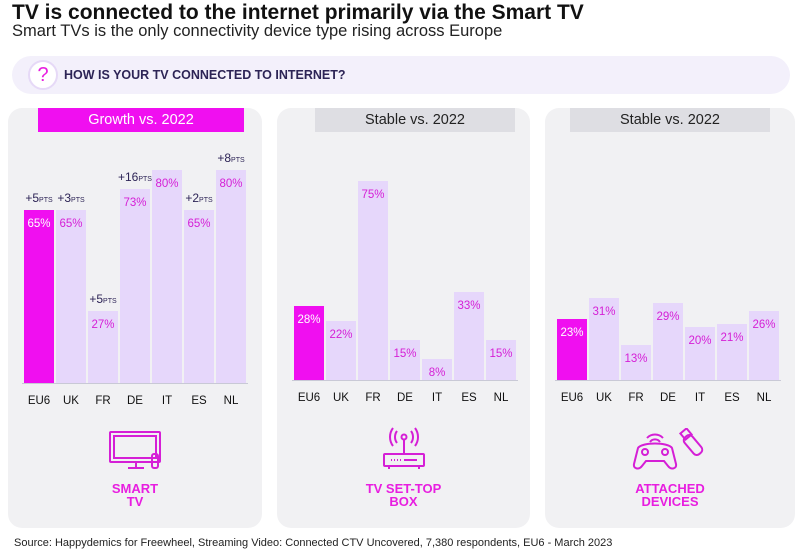  Describe the element at coordinates (205, 75) in the screenshot. I see `question-text: HOW IS YOUR TV CONNECTED TO INTERNET?` at that location.